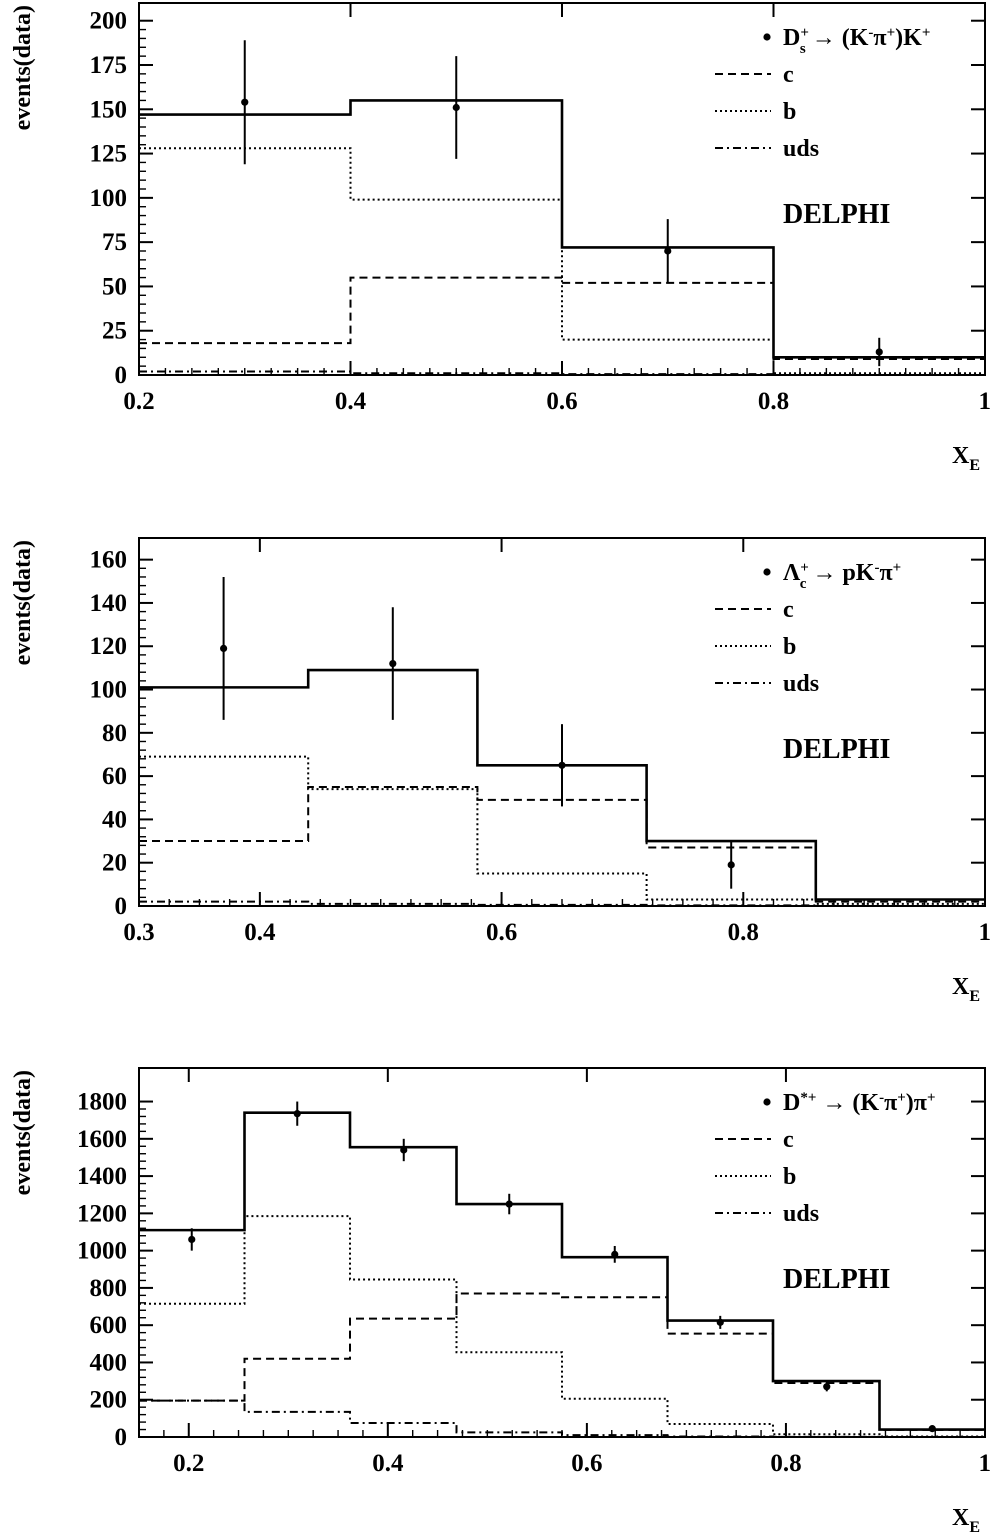 Image resolution: width=992 pixels, height=1538 pixels. Describe the element at coordinates (102, 1251) in the screenshot. I see `y-tick-label: 1000` at that location.